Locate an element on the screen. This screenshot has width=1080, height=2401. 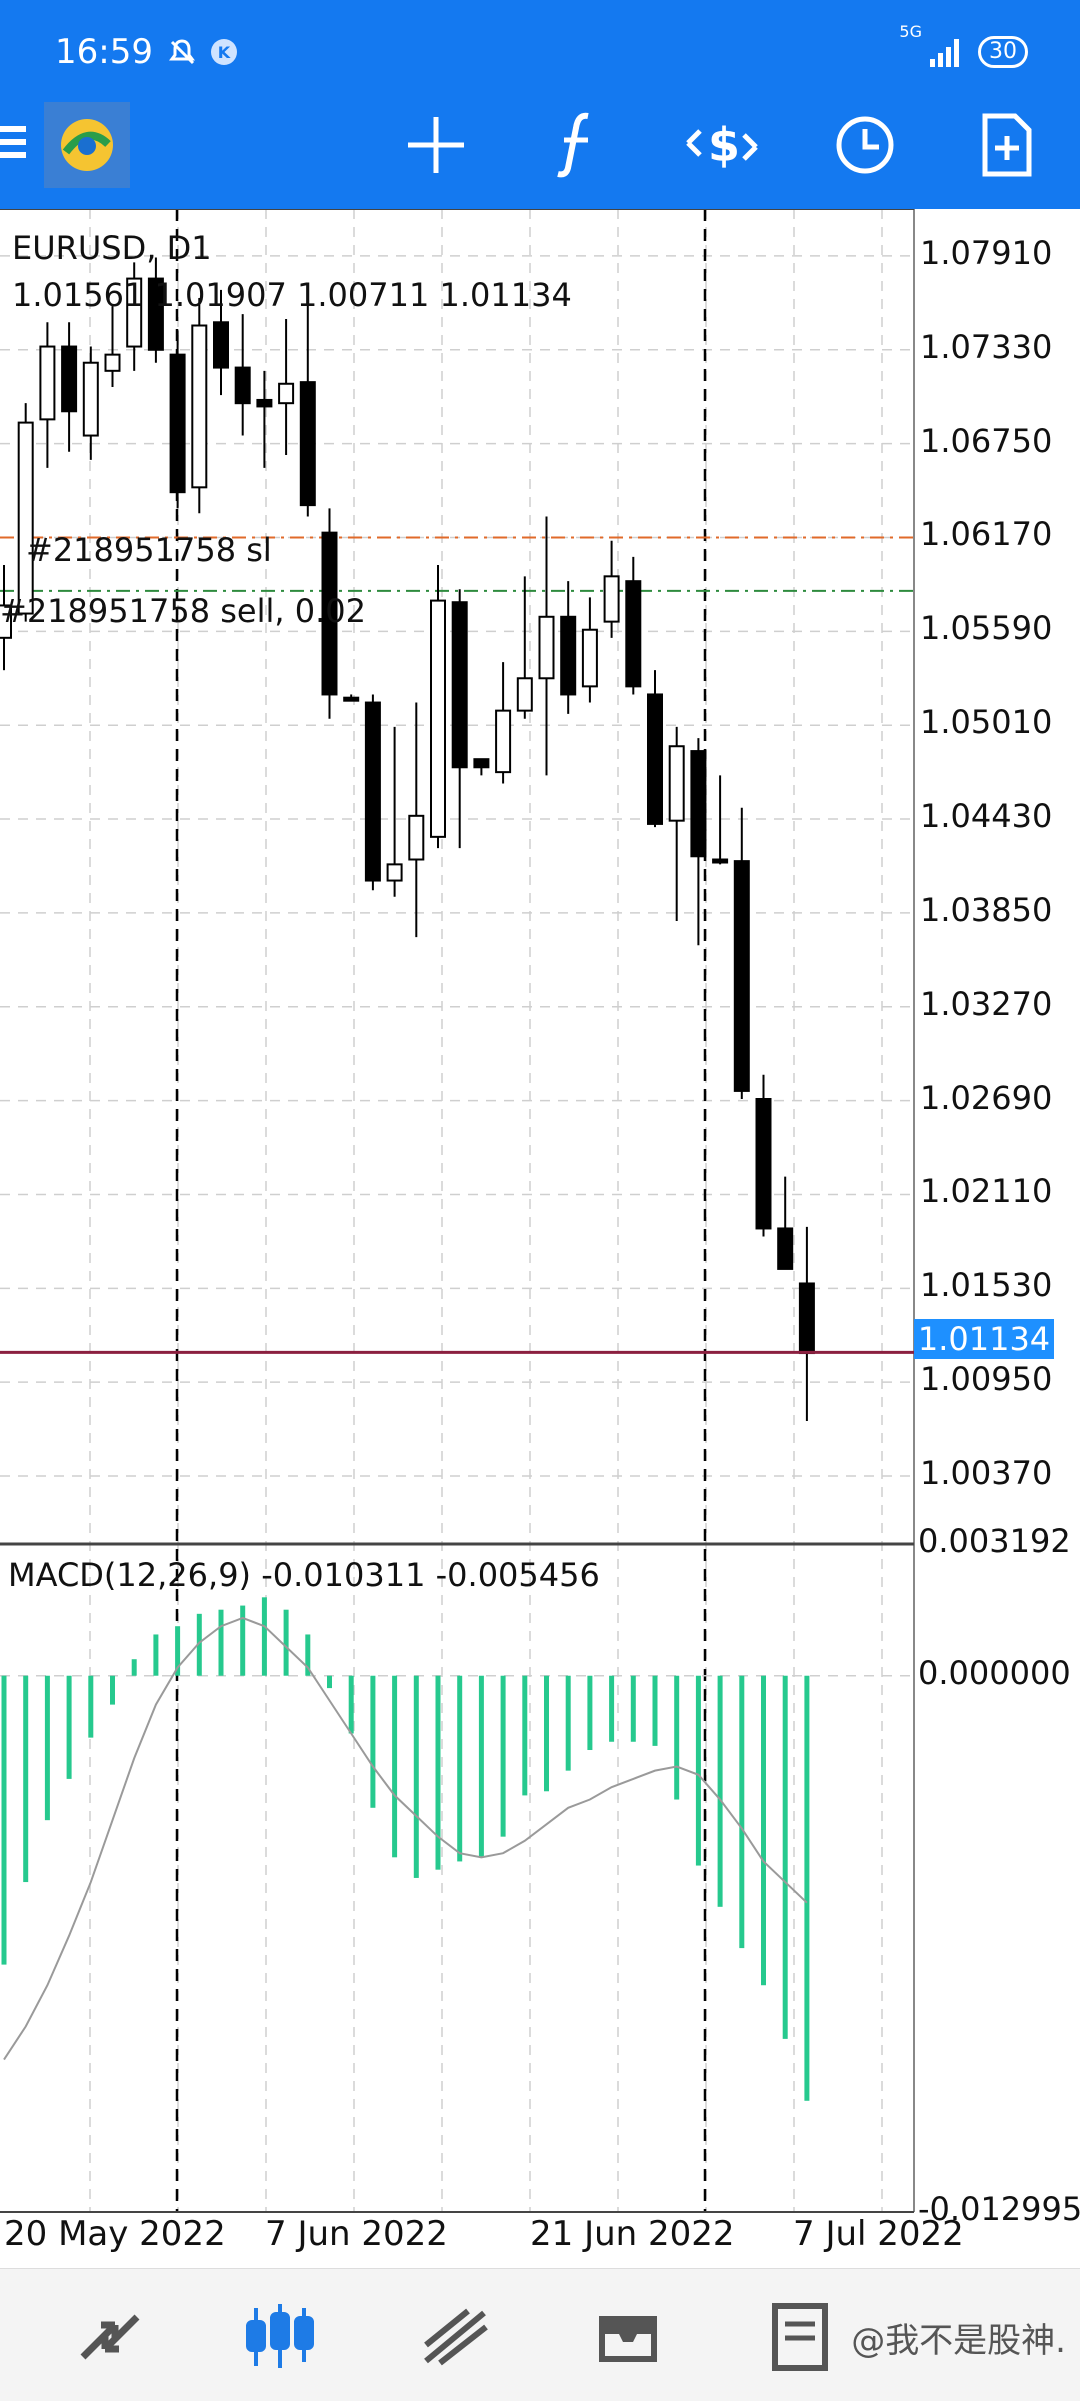
price-tick-label: 1.07330 is located at coordinates (986, 346).